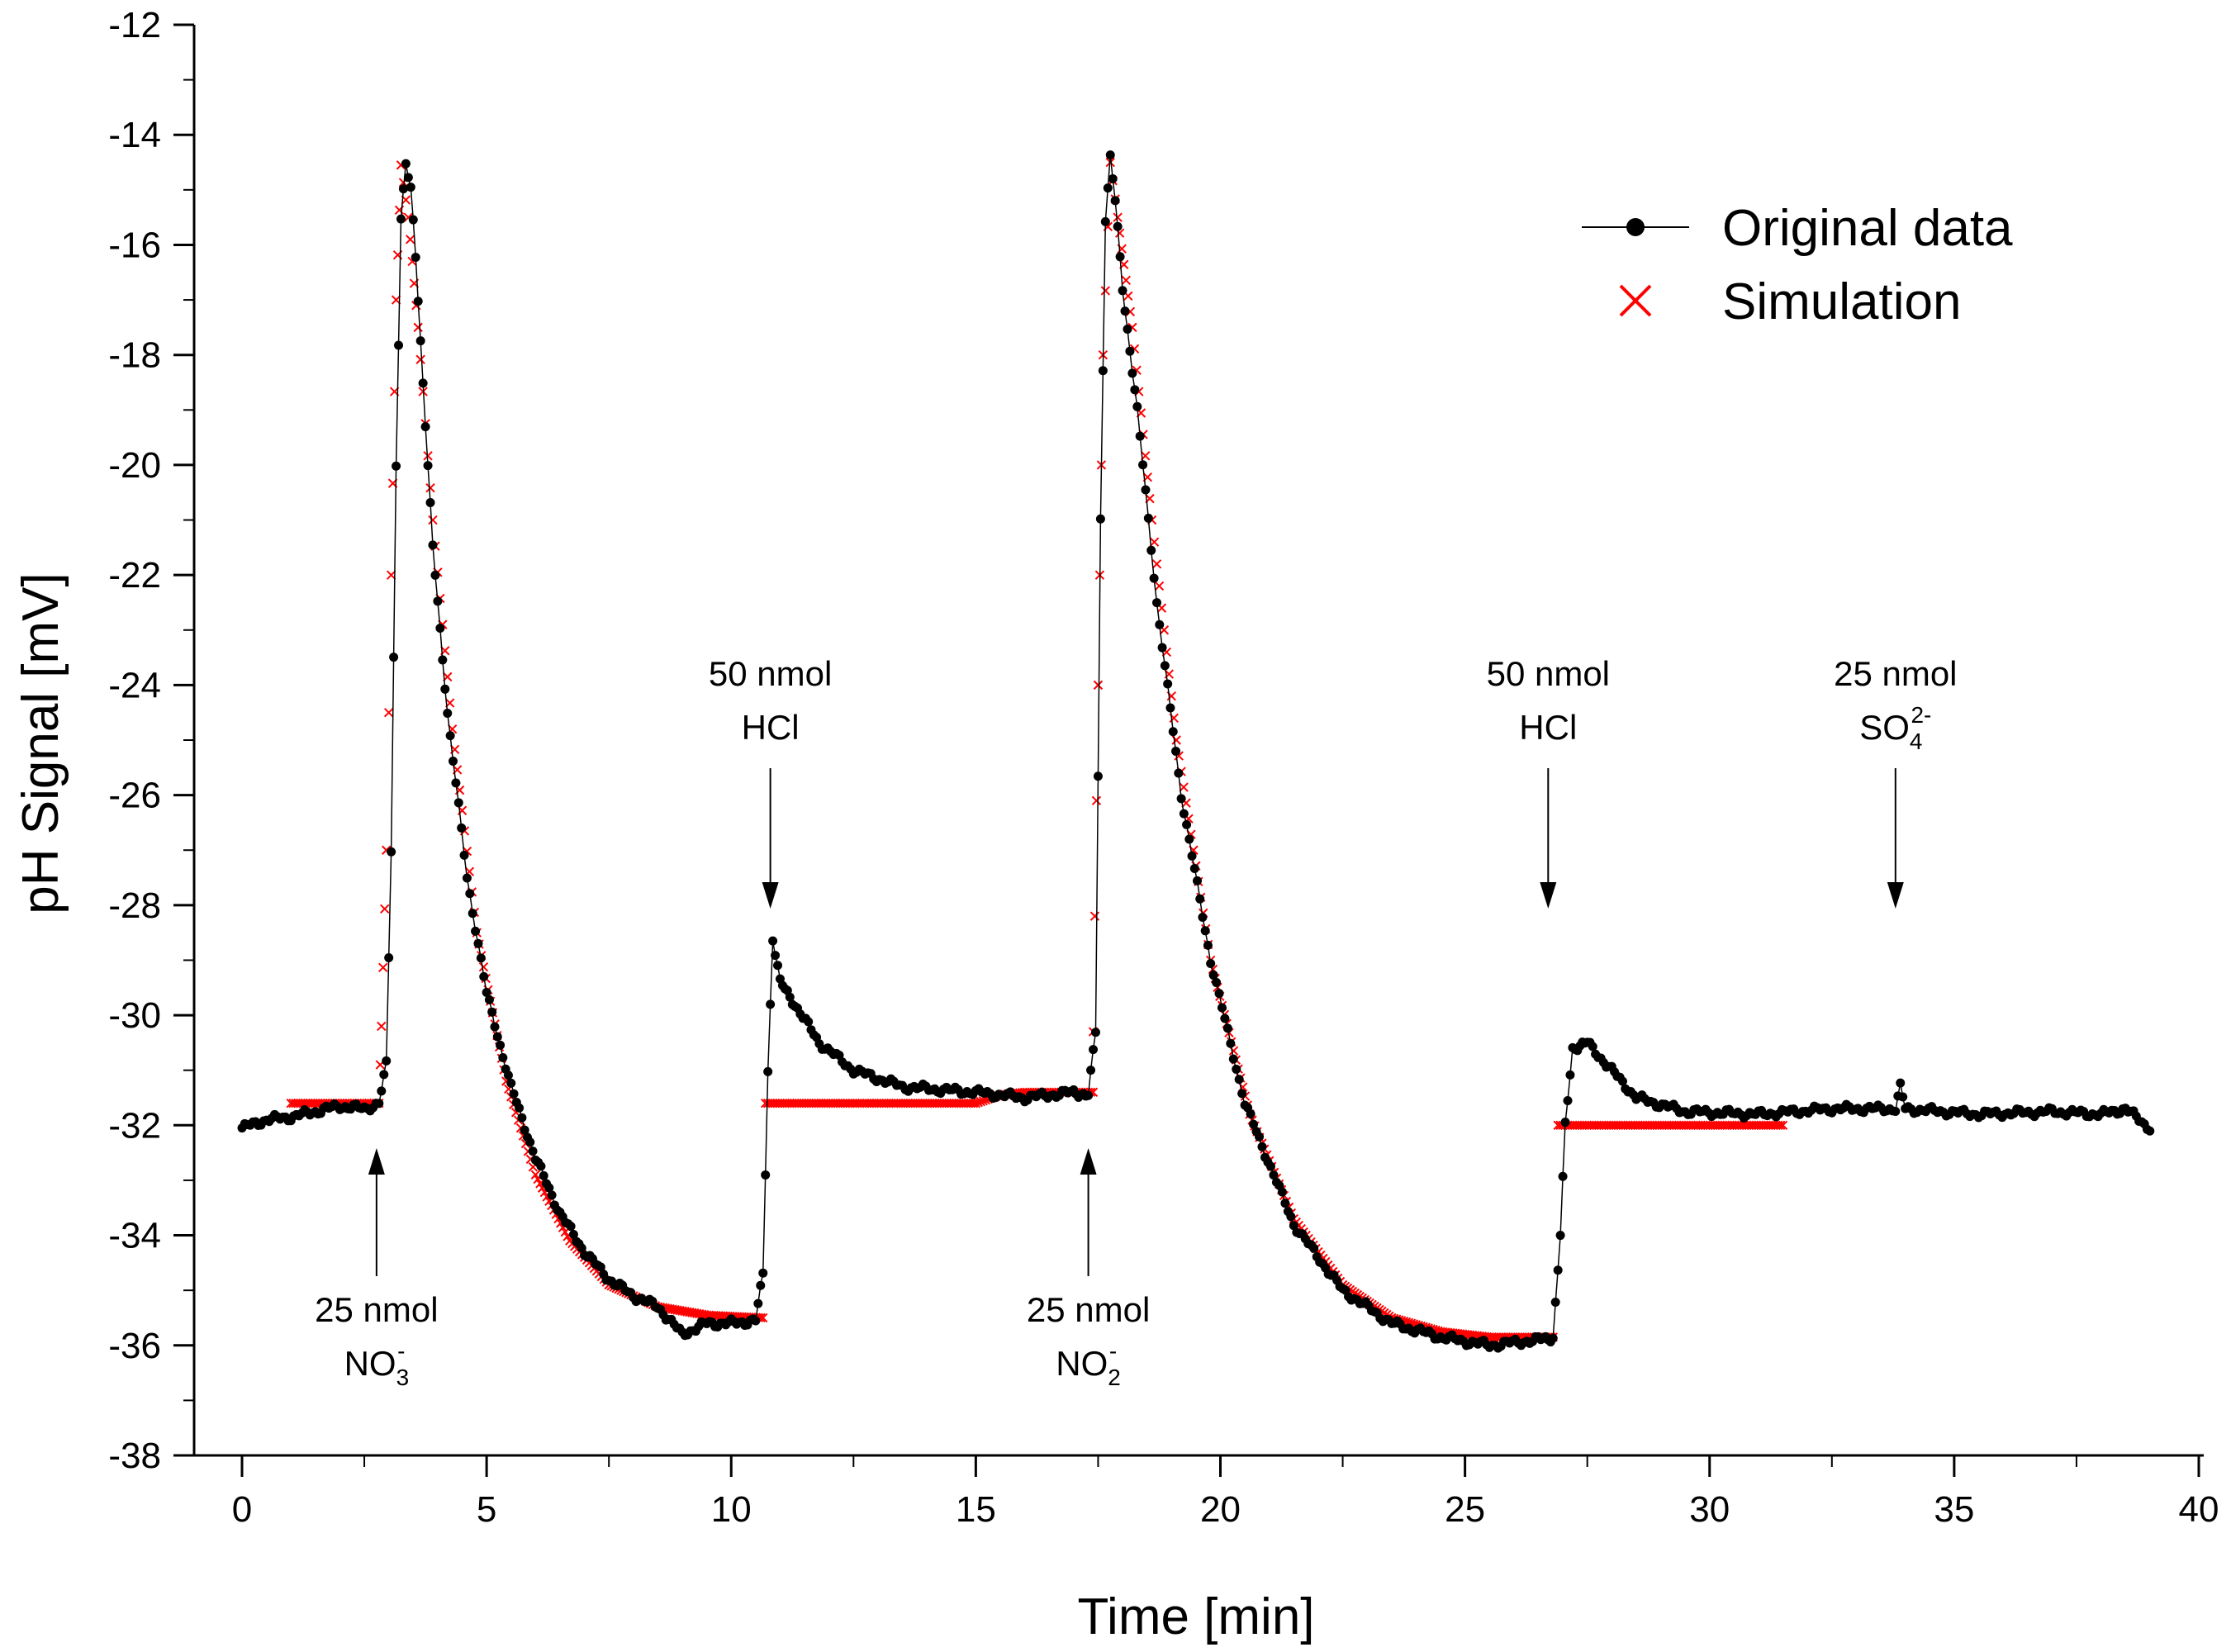 The height and width of the screenshot is (1652, 2231). Describe the element at coordinates (134, 355) in the screenshot. I see `y-tick-label: -18` at that location.